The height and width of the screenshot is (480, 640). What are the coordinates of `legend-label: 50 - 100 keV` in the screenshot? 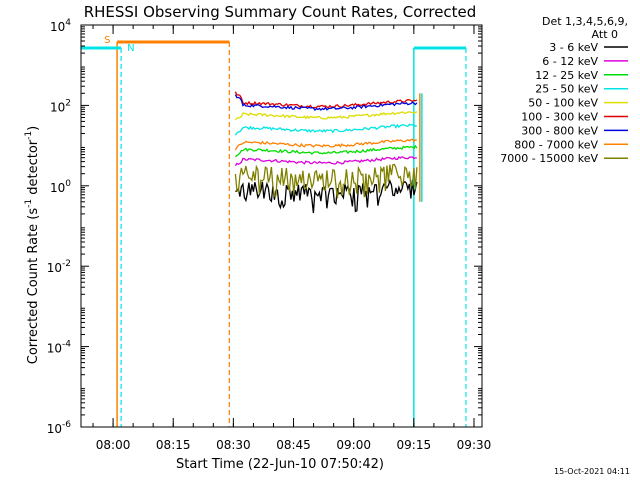 It's located at (563, 103).